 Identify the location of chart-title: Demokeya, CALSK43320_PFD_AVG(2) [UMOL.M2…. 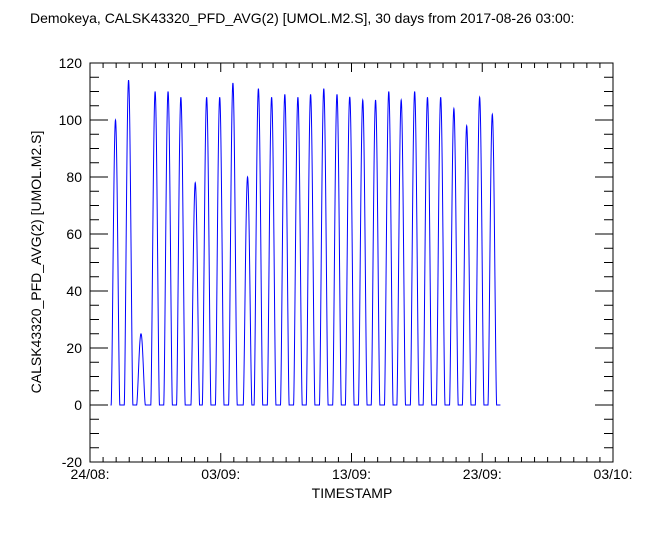
(302, 18).